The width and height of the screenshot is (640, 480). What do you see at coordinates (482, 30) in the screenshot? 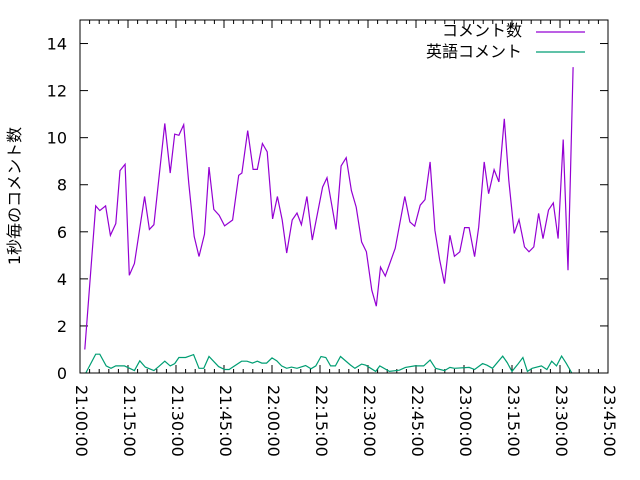
I see `legend-label-comments: コメント数` at bounding box center [482, 30].